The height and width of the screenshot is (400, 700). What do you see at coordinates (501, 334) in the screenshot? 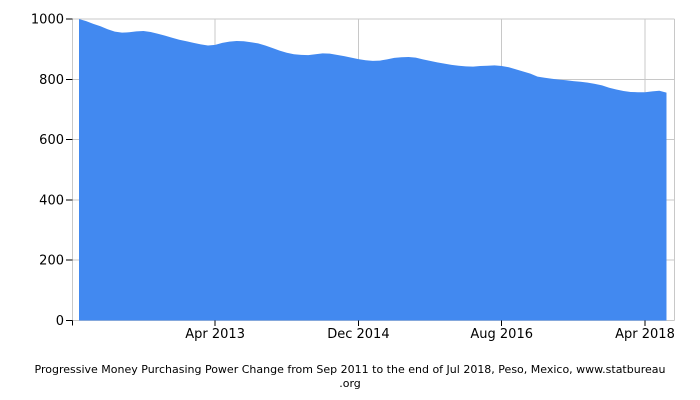
I see `x-axis-tick-label: Aug 2016` at bounding box center [501, 334].